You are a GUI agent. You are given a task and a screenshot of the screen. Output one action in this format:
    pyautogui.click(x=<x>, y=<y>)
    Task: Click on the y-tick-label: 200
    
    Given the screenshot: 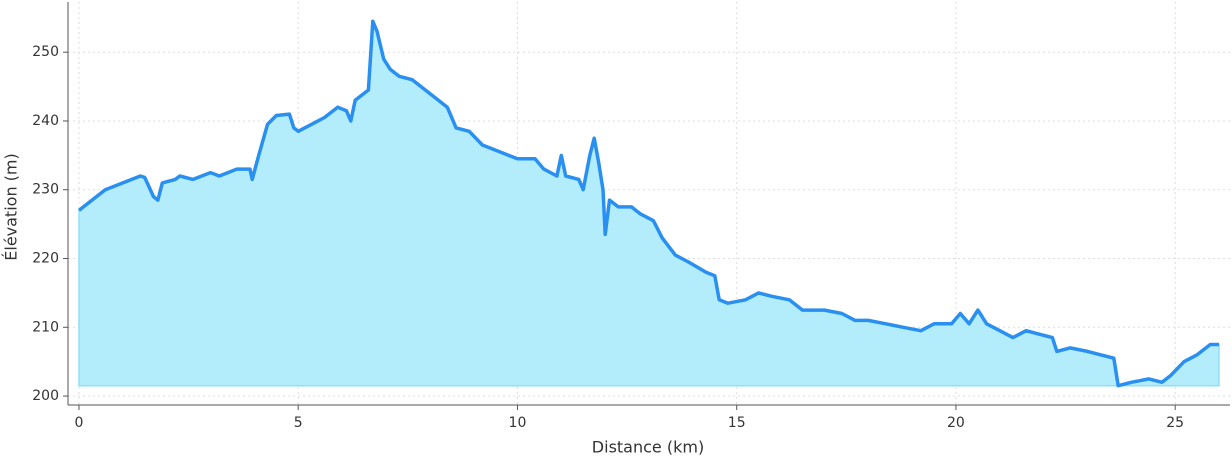 What is the action you would take?
    pyautogui.click(x=45, y=396)
    